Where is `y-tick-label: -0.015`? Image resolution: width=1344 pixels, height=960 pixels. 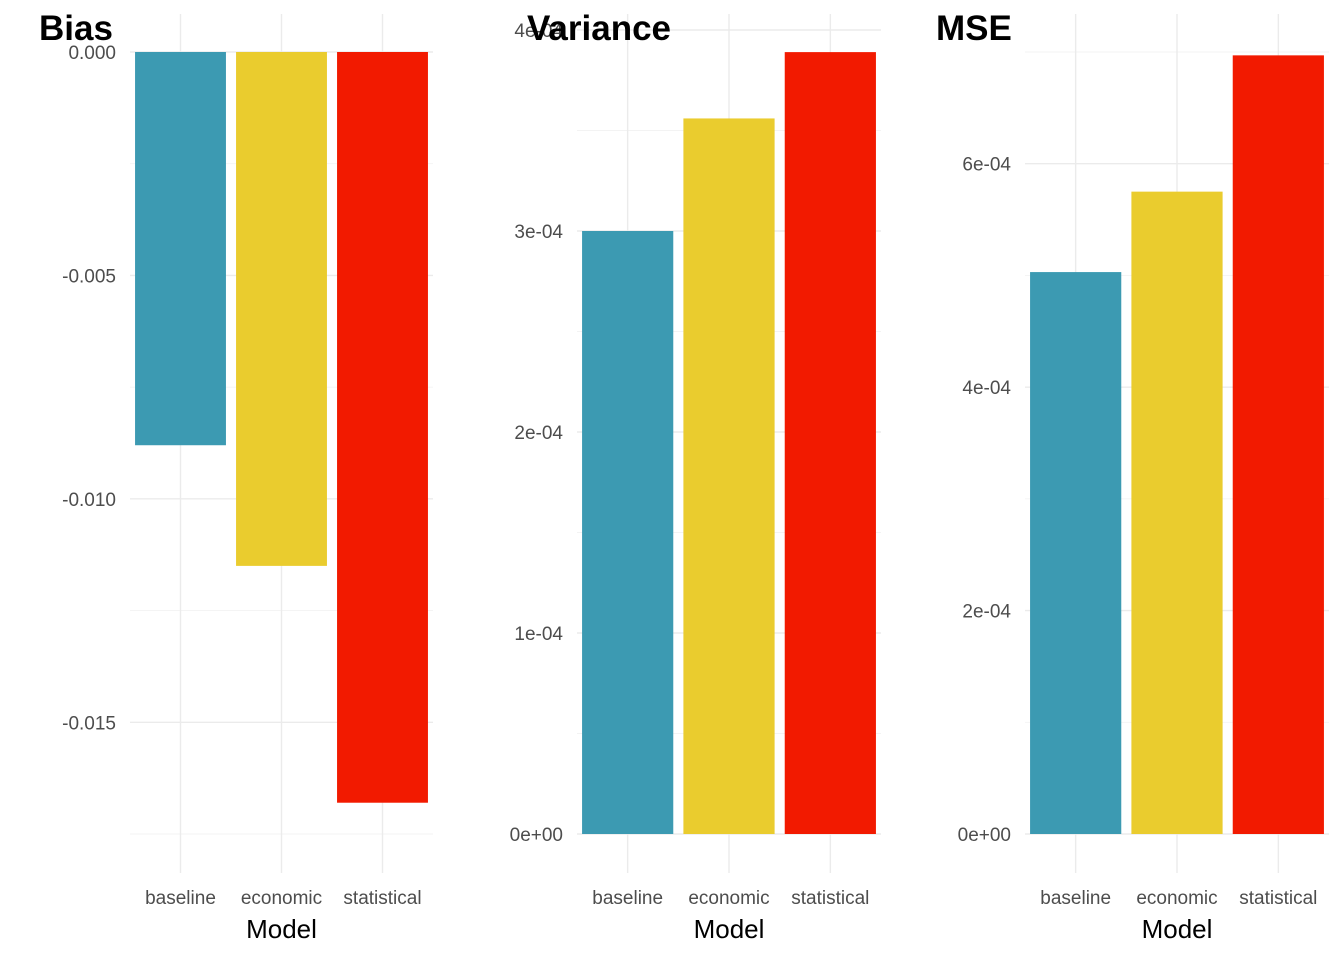 y-tick-label: -0.015 is located at coordinates (89, 723).